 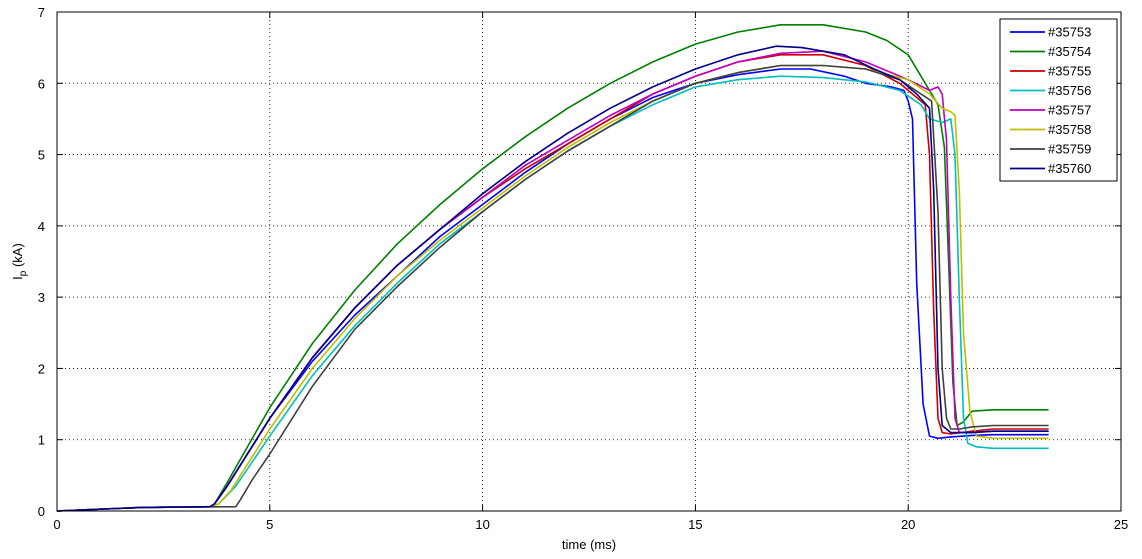 I want to click on legend-label: #35757, so click(x=1069, y=110).